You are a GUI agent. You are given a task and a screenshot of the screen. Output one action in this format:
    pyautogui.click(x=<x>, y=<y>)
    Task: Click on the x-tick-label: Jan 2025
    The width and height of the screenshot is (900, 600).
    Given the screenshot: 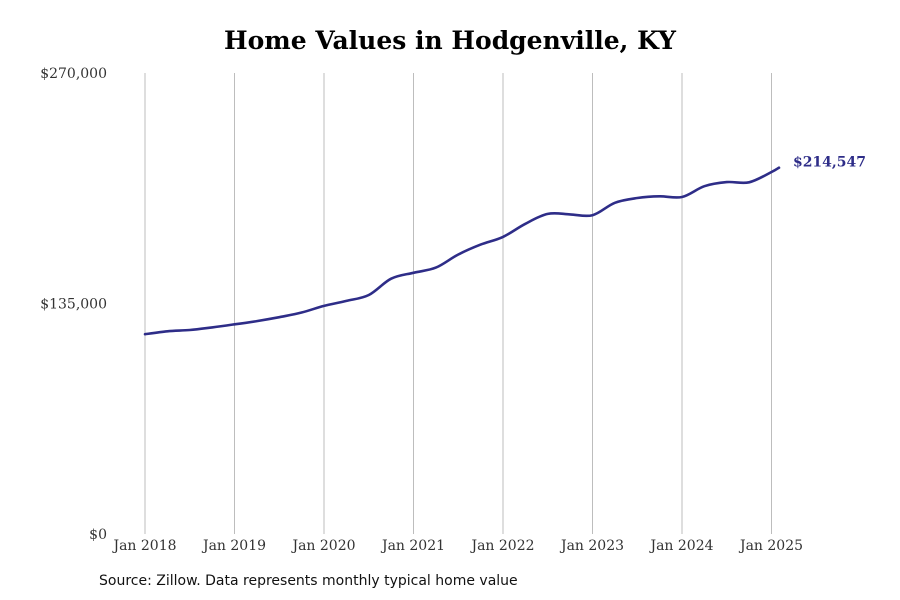 What is the action you would take?
    pyautogui.click(x=770, y=546)
    